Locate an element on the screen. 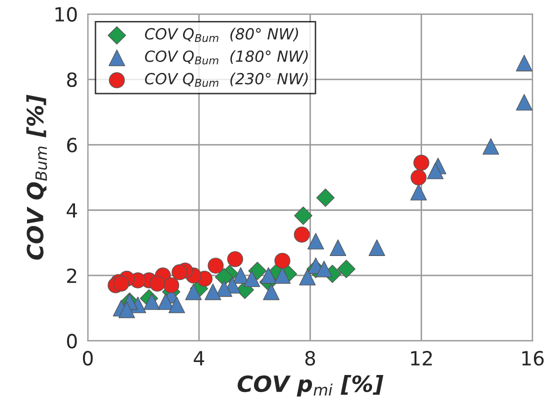 The image size is (549, 401). y-tick-label: 6 is located at coordinates (72, 145).